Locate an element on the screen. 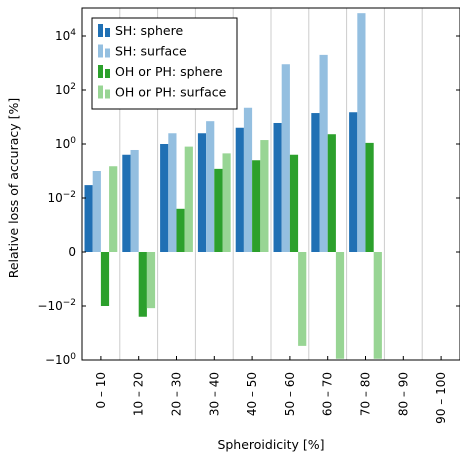 The image size is (460, 460). y-tick-label: 10⁰ is located at coordinates (65, 143).